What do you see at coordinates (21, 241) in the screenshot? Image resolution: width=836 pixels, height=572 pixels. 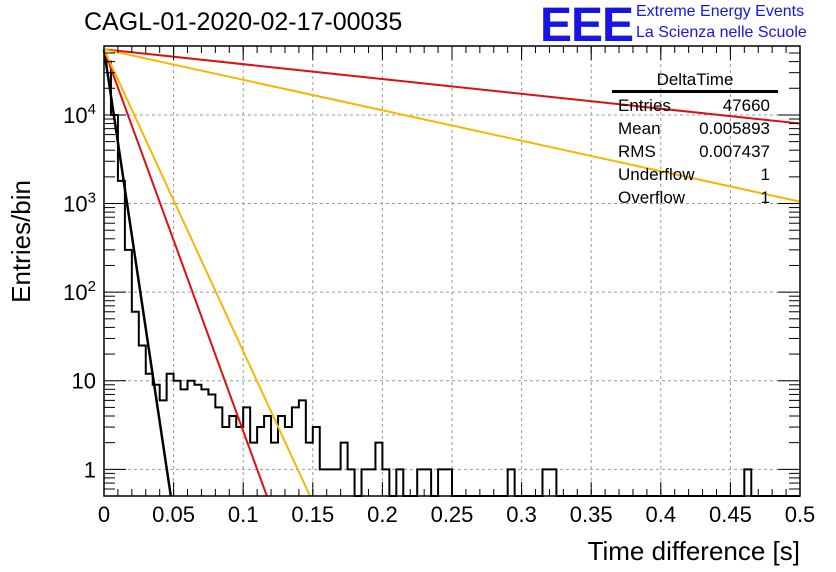 I see `y-axis-label: Entries/bin` at bounding box center [21, 241].